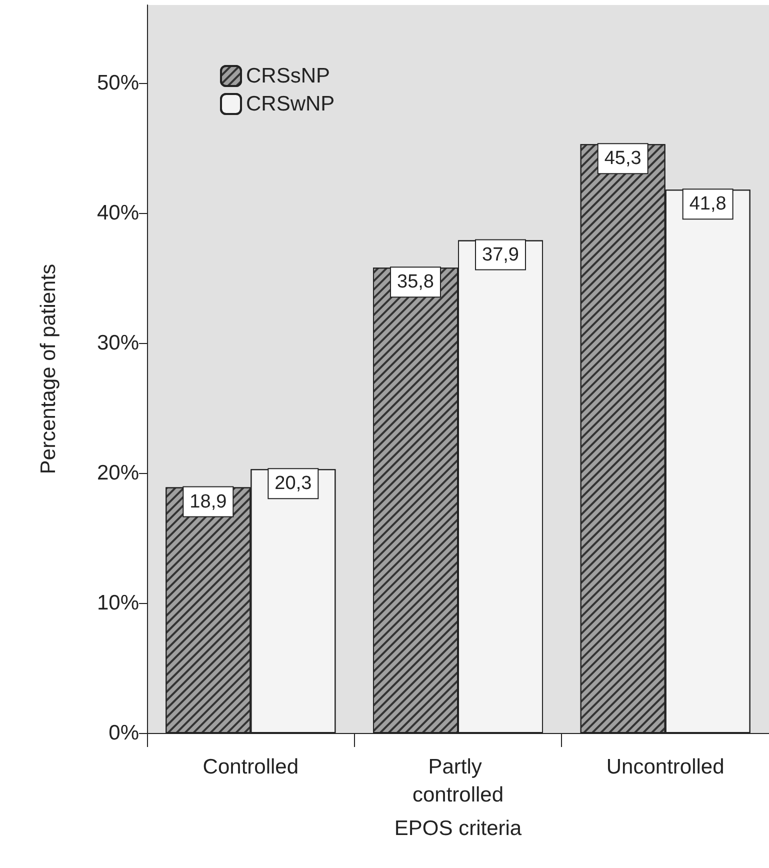  Describe the element at coordinates (288, 76) in the screenshot. I see `legend-label: CRSsNP` at that location.